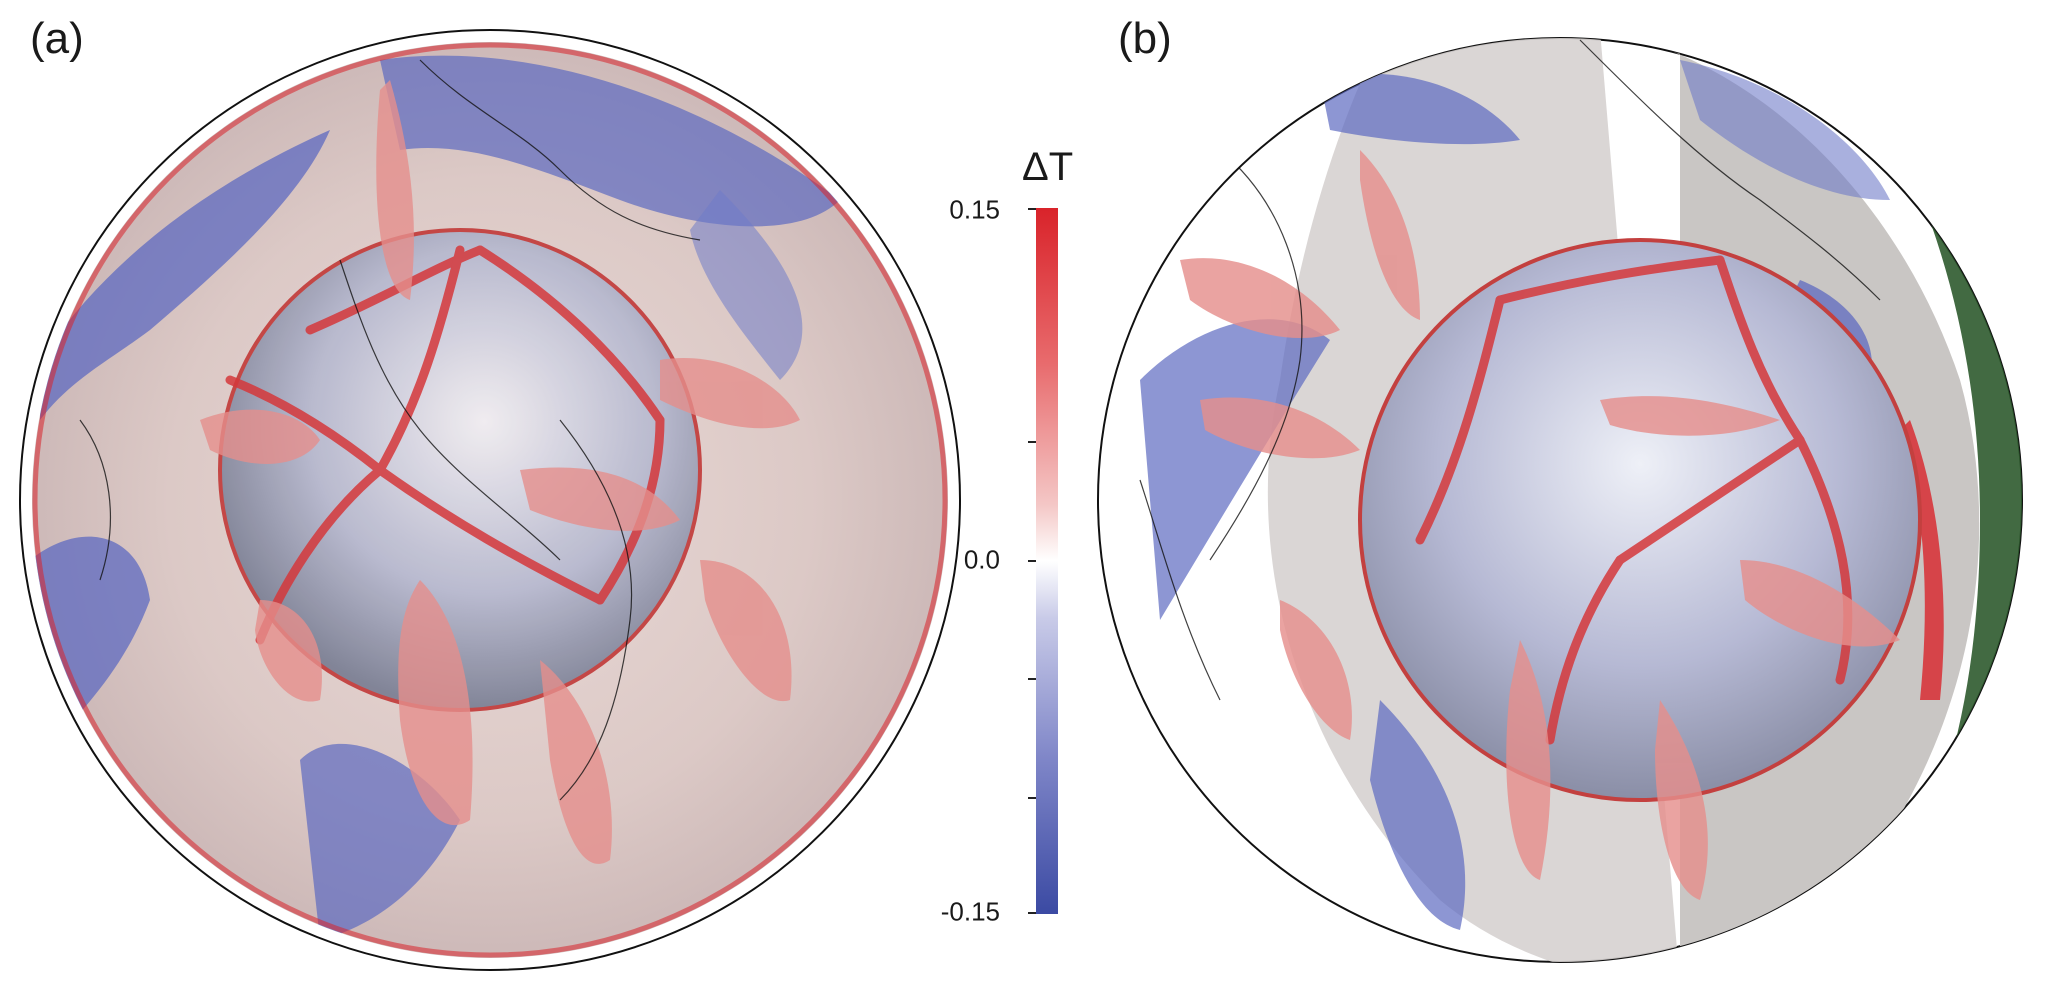  I want to click on panel-label-b: (b), so click(1145, 38).